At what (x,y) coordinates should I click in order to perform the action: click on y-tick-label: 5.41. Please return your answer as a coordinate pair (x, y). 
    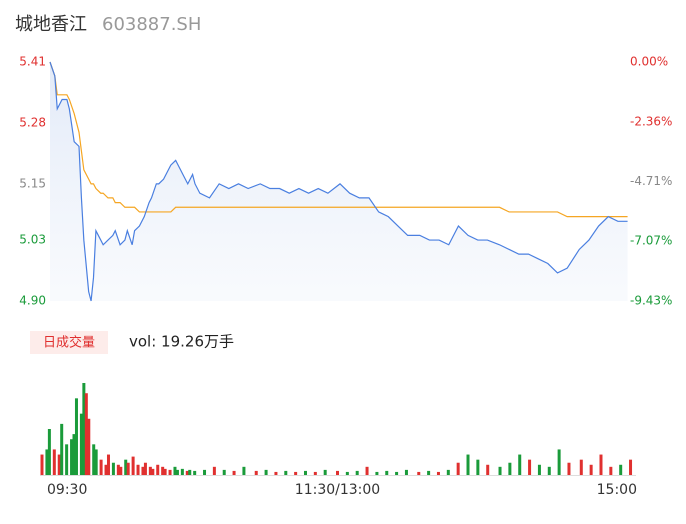
    Looking at the image, I should click on (32, 62).